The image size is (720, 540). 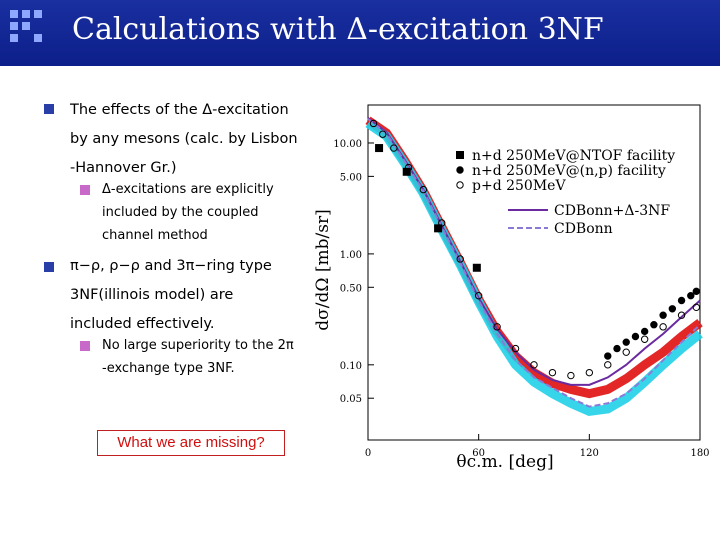 What do you see at coordinates (583, 229) in the screenshot?
I see `legend-label: CDBonn` at bounding box center [583, 229].